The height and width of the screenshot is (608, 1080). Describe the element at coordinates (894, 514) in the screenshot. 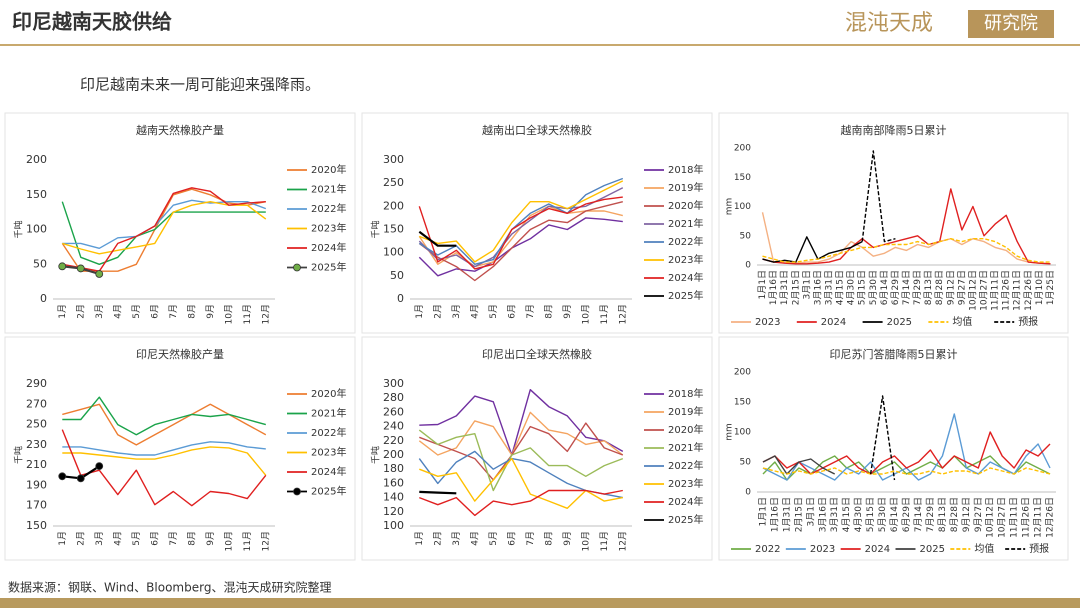

I see `x-tick-label: 6月14日` at that location.